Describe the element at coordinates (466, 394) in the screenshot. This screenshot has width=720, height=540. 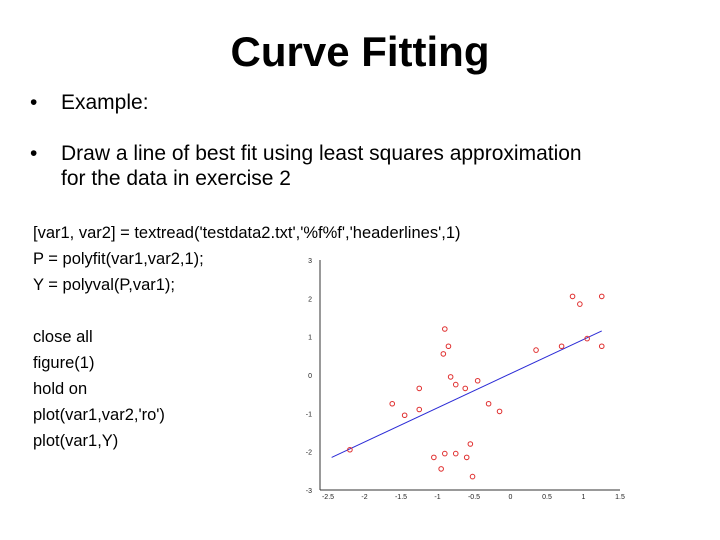
I see `fit-line` at that location.